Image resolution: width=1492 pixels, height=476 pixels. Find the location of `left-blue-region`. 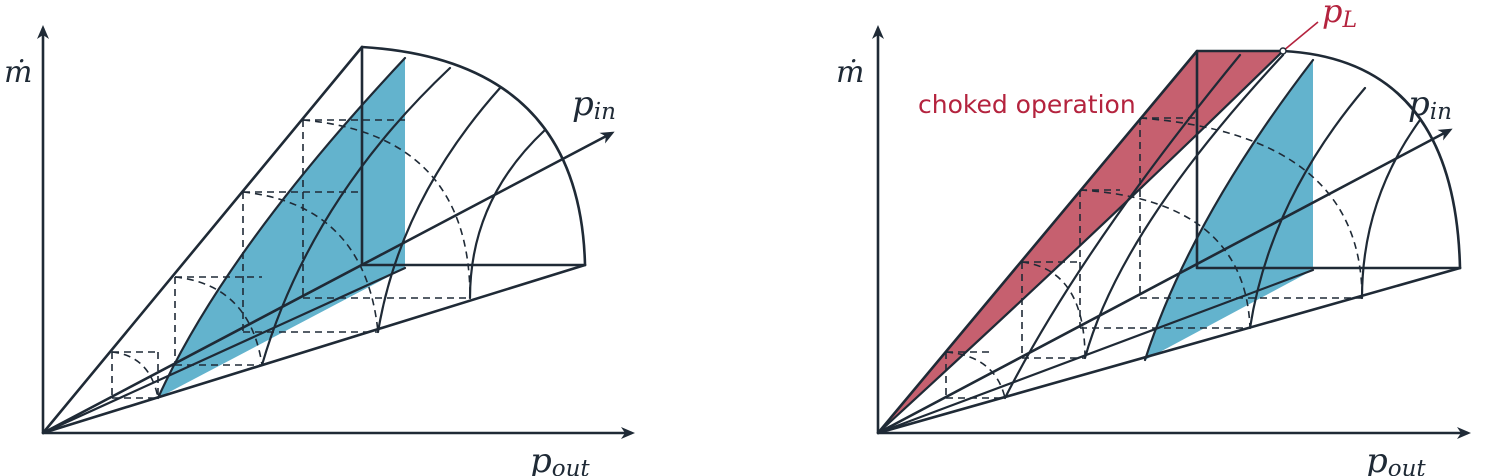

left-blue-region is located at coordinates (281, 228).